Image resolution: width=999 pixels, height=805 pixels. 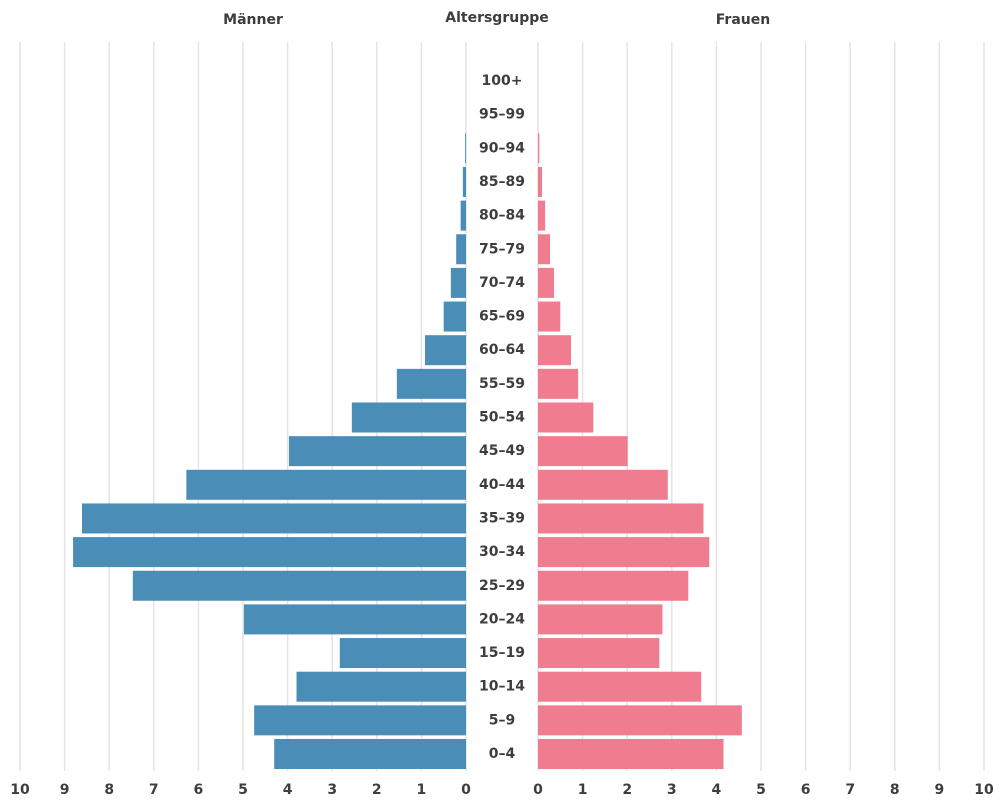 What do you see at coordinates (539, 148) in the screenshot?
I see `bar-frauen-90–94` at bounding box center [539, 148].